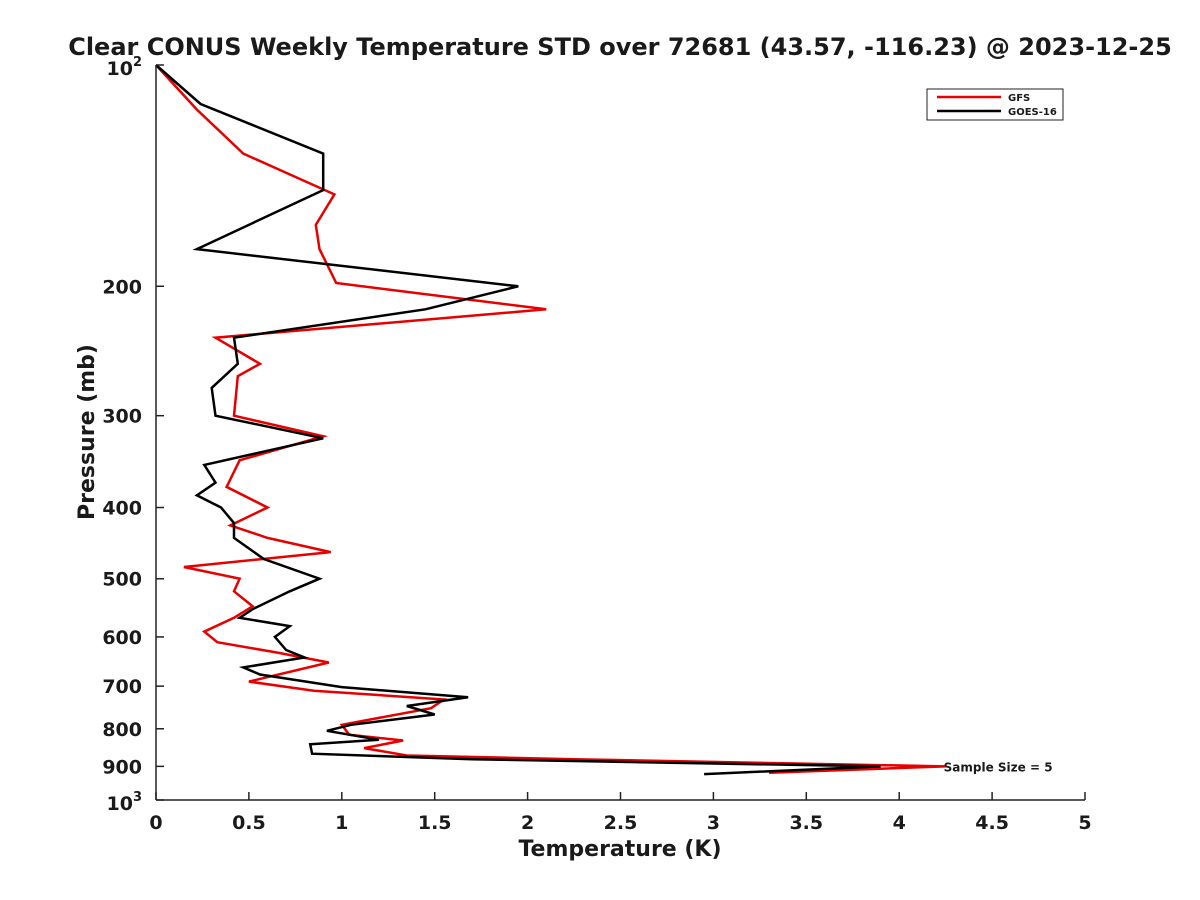 The height and width of the screenshot is (900, 1200). What do you see at coordinates (122, 767) in the screenshot?
I see `y-tick-label: 900` at bounding box center [122, 767].